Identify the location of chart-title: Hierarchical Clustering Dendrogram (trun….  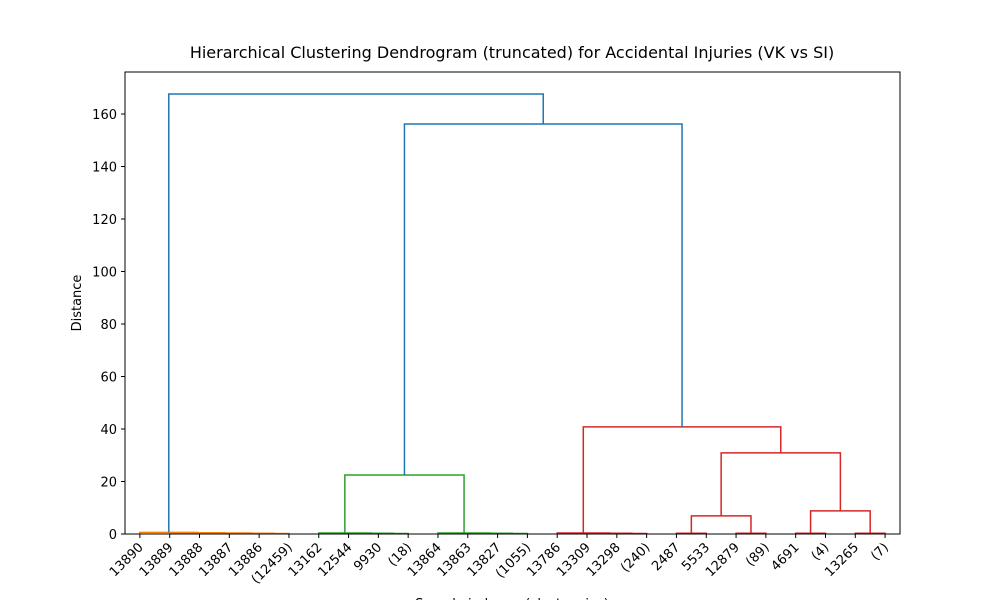
(512, 52).